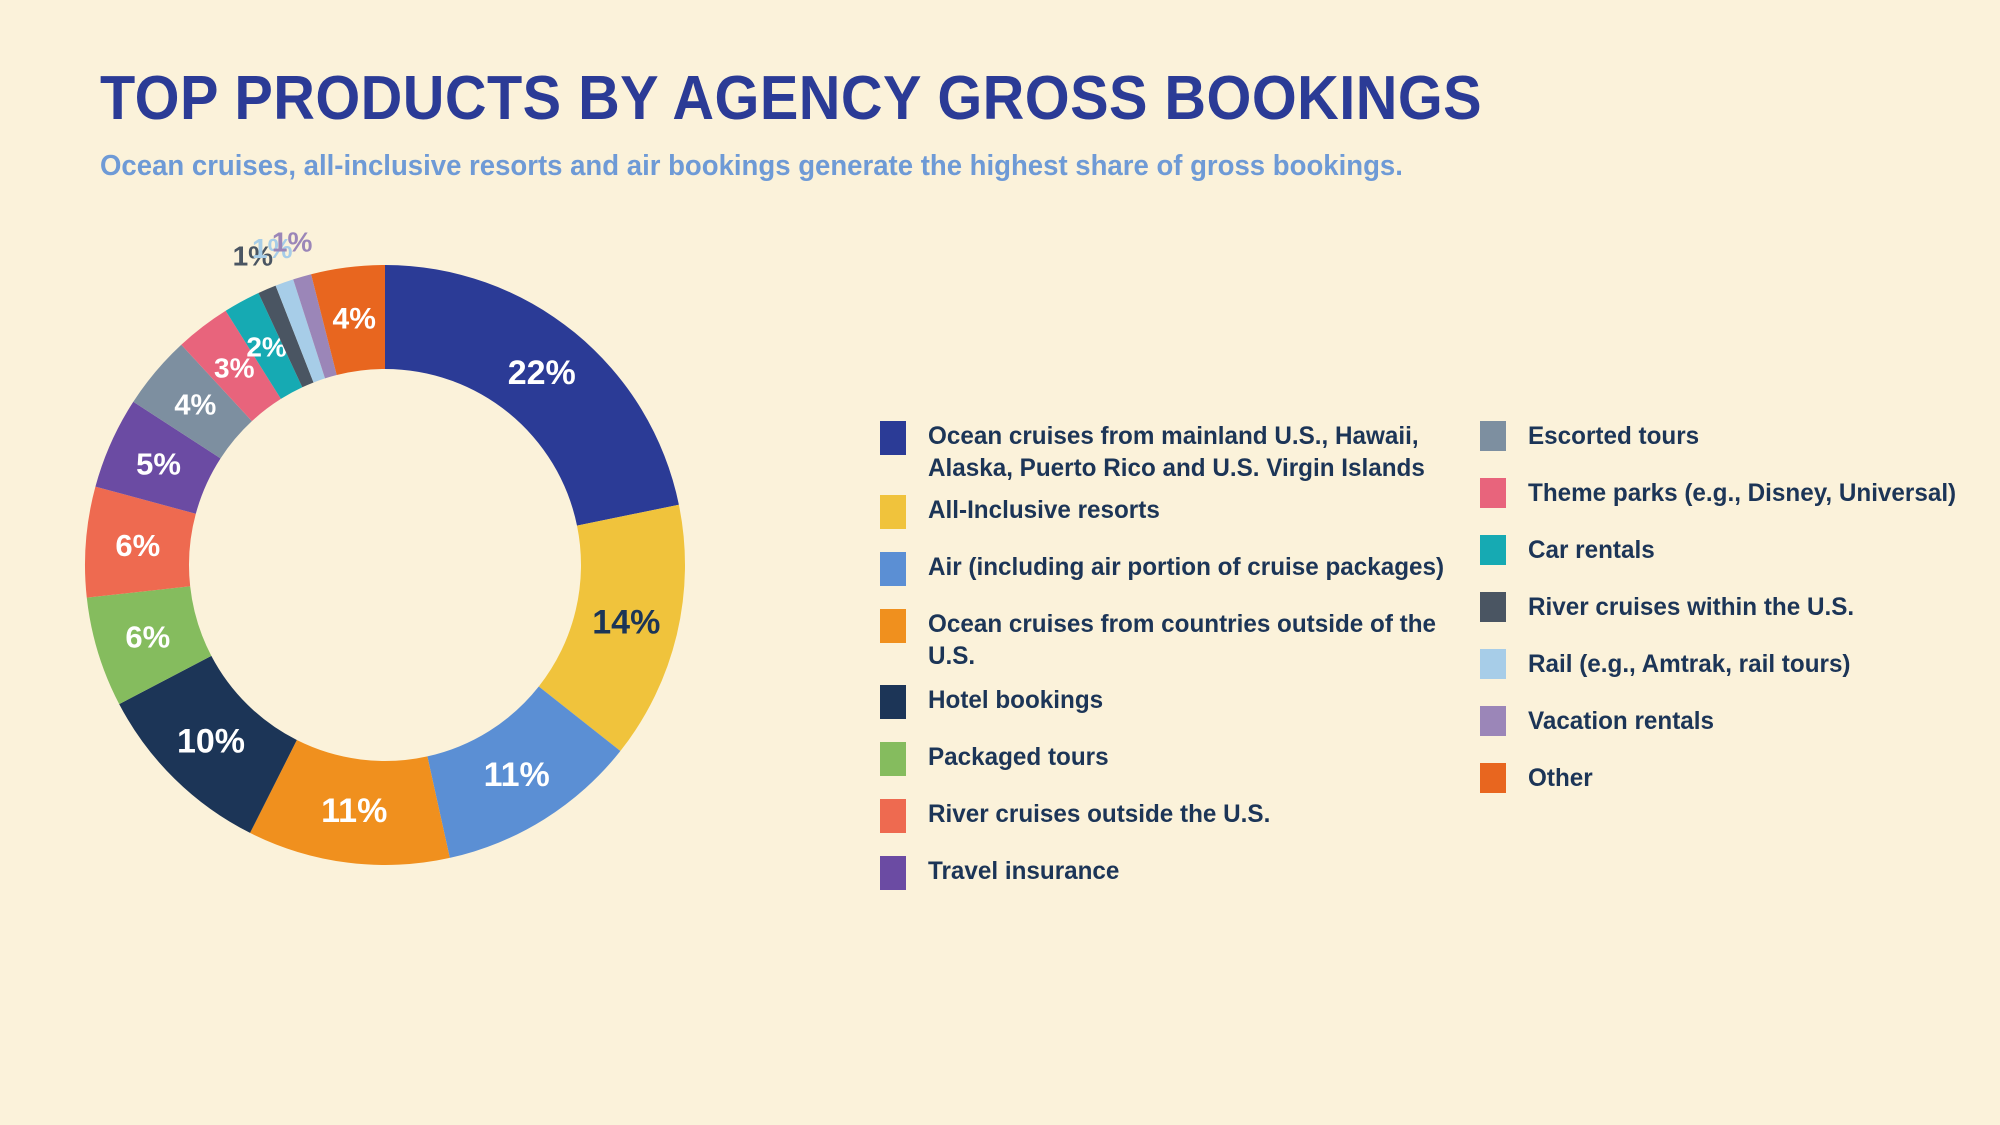  I want to click on legend-item-label: Travel insurance, so click(1024, 871).